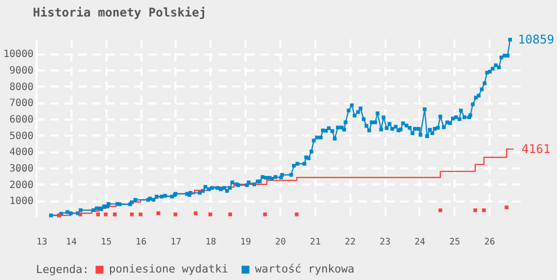  Describe the element at coordinates (420, 243) in the screenshot. I see `x-tick-label: 24` at that location.